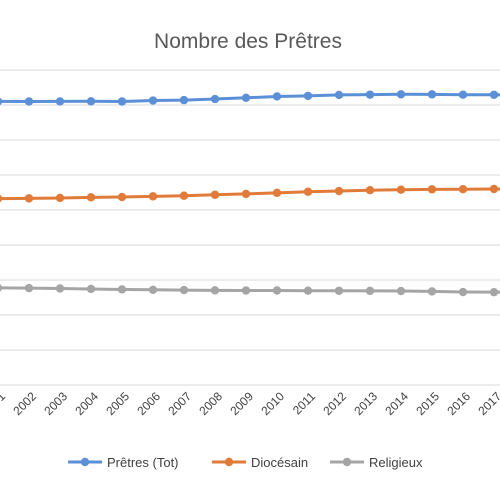 The image size is (500, 500). I want to click on x-tick-label: 2003, so click(55, 403).